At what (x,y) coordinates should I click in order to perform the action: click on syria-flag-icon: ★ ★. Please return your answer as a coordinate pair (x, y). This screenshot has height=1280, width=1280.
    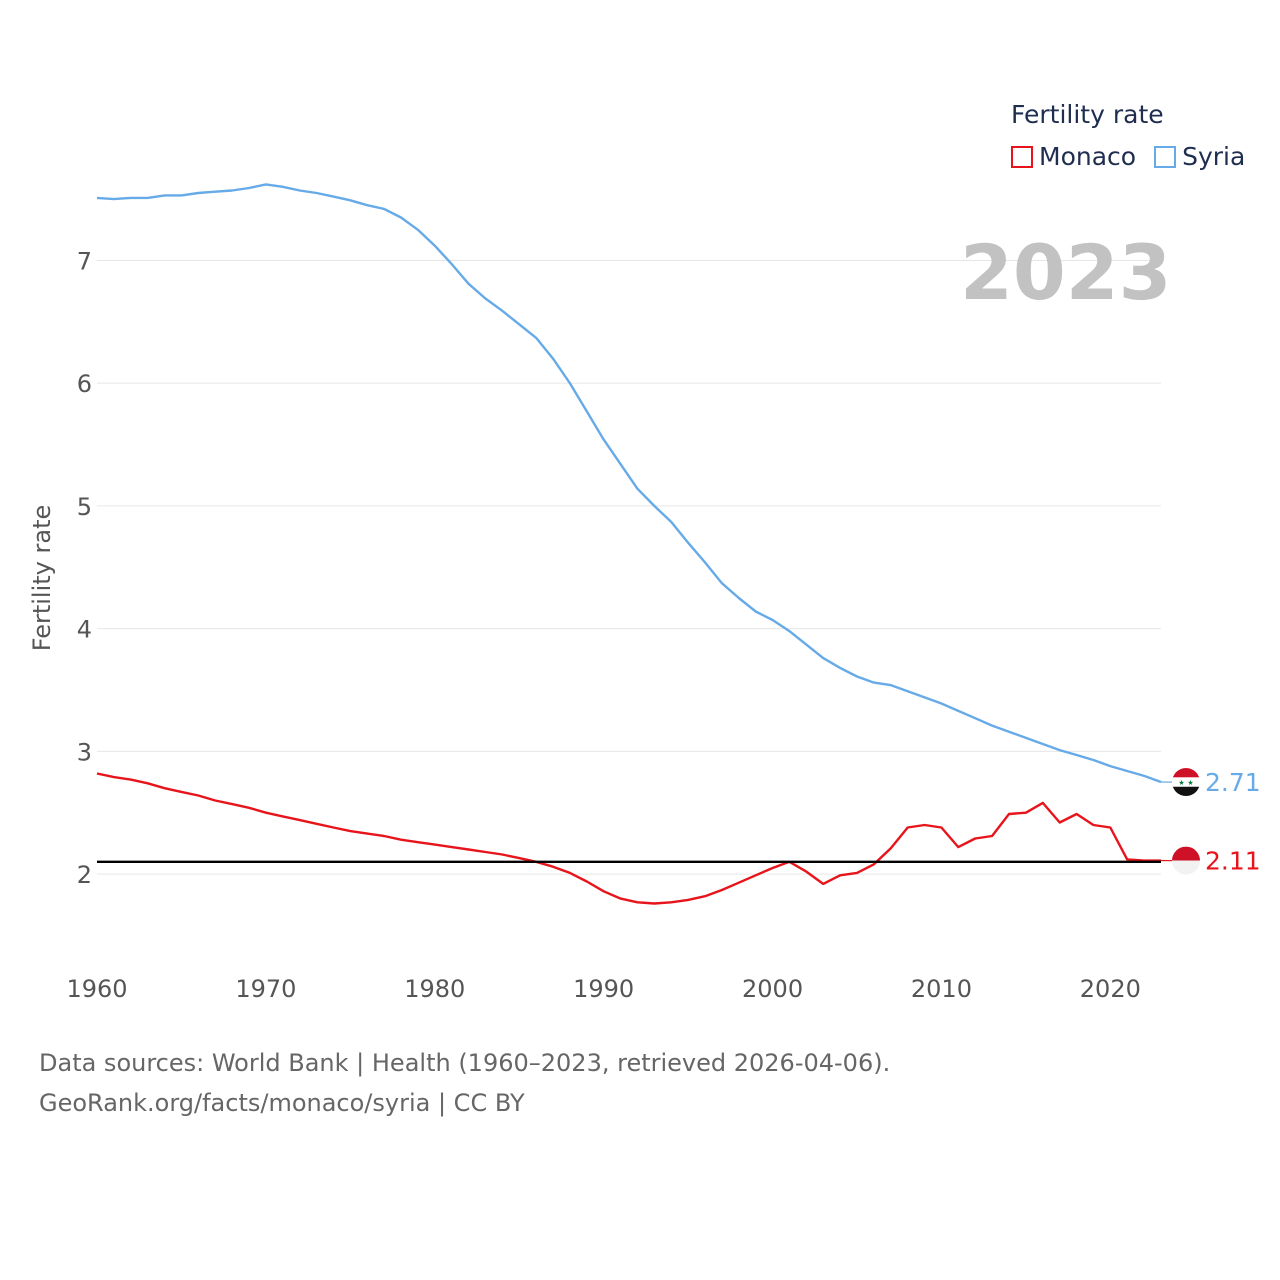
    Looking at the image, I should click on (1186, 782).